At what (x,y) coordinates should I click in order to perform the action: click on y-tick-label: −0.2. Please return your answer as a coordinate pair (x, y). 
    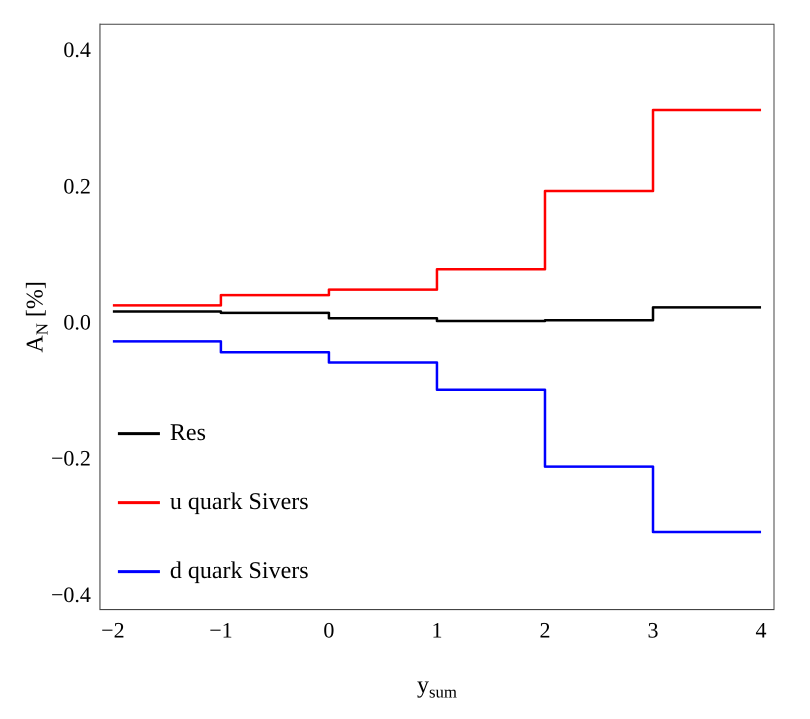
    Looking at the image, I should click on (70, 458).